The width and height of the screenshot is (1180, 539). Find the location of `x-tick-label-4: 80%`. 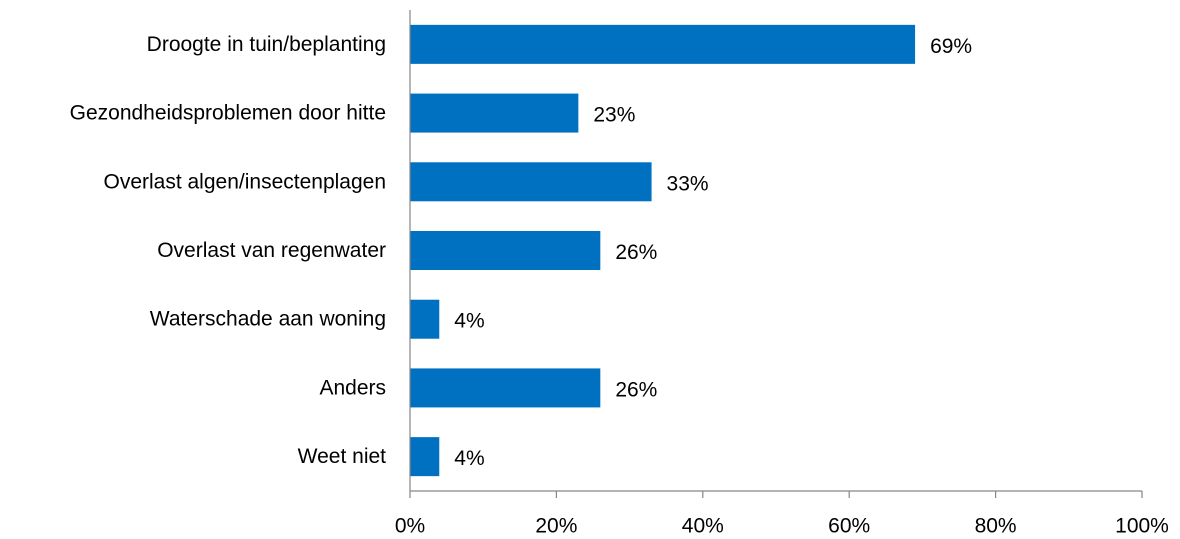

x-tick-label-4: 80% is located at coordinates (996, 526).